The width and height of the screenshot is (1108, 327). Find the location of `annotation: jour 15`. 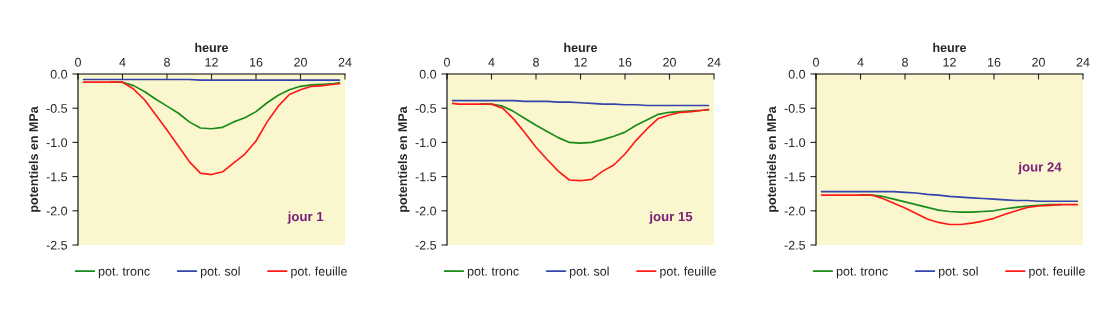

annotation: jour 15 is located at coordinates (671, 217).